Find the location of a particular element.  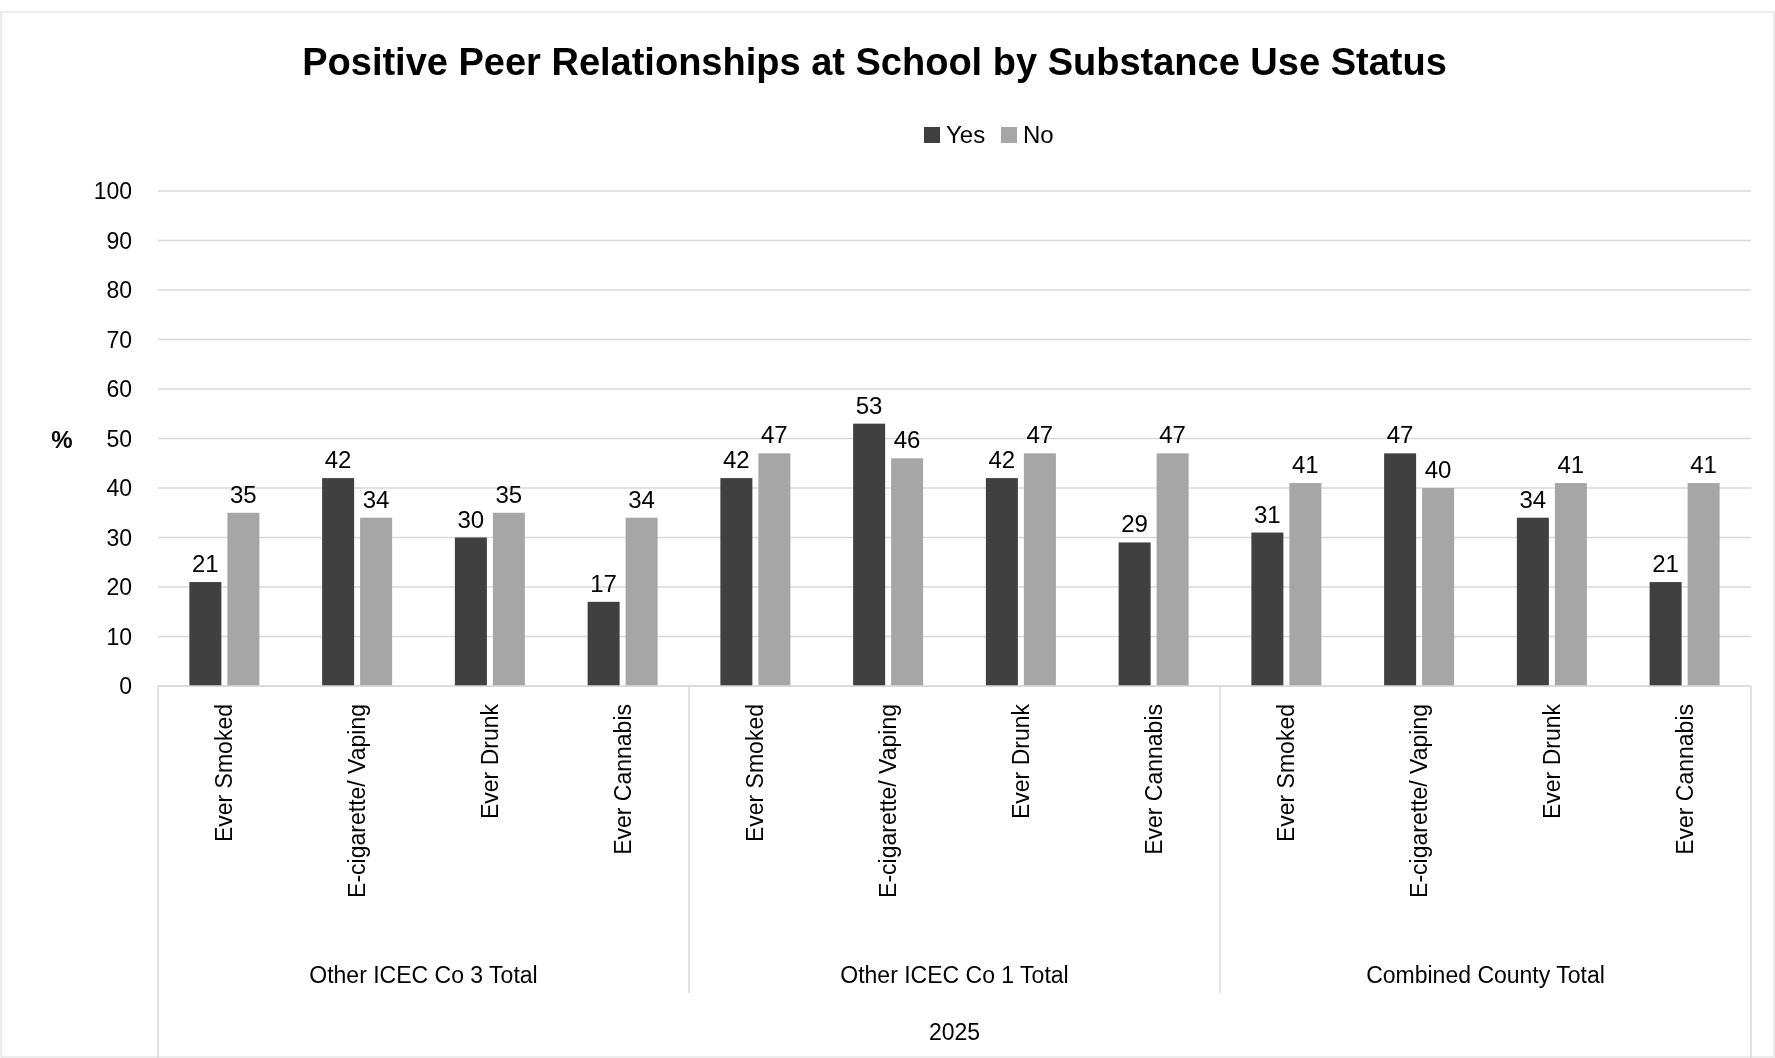

y-tick-label: 80 is located at coordinates (119, 290).